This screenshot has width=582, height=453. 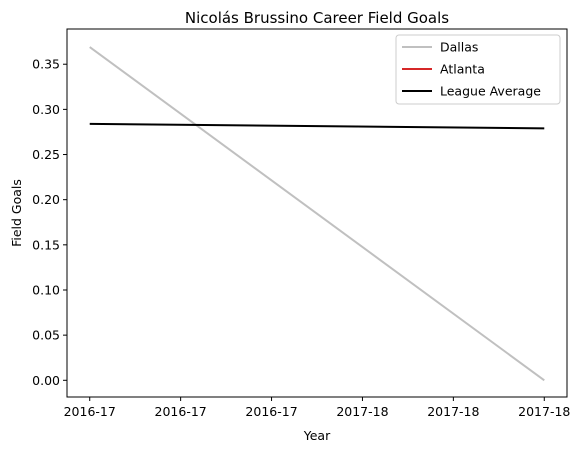 What do you see at coordinates (46, 335) in the screenshot?
I see `y-tick-label: 0.05` at bounding box center [46, 335].